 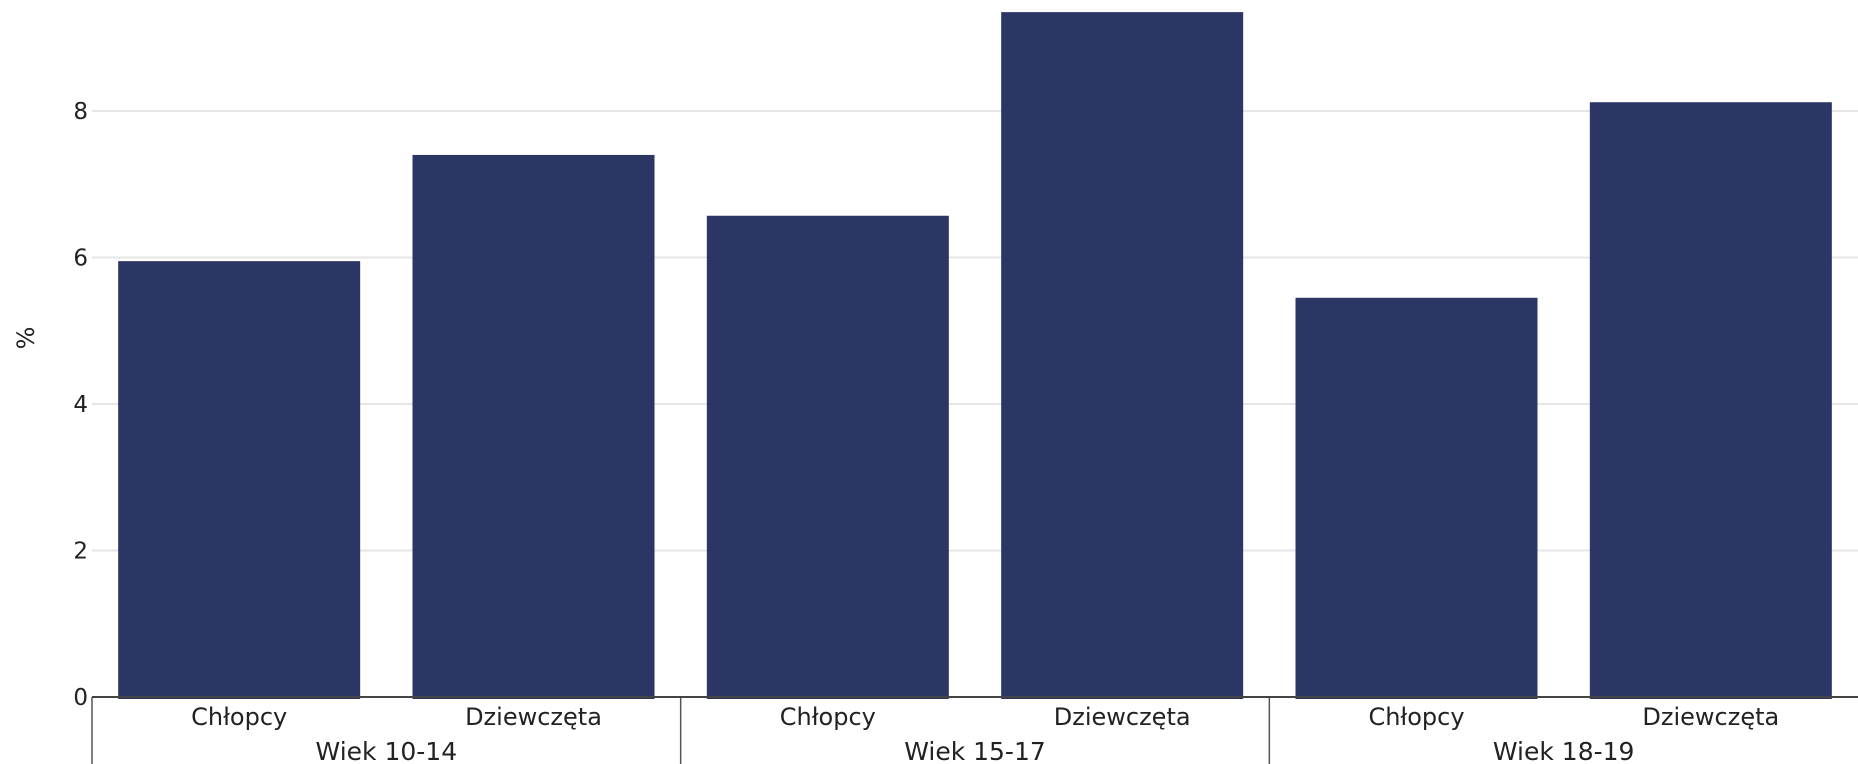 What do you see at coordinates (80, 259) in the screenshot?
I see `y-tick-label: 6` at bounding box center [80, 259].